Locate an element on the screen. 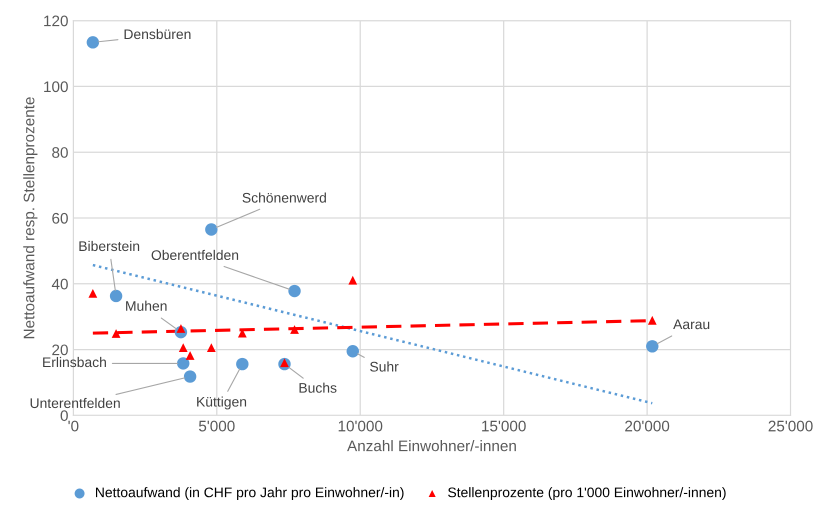 The width and height of the screenshot is (815, 516). x-tick-label: 20'000 is located at coordinates (647, 426).